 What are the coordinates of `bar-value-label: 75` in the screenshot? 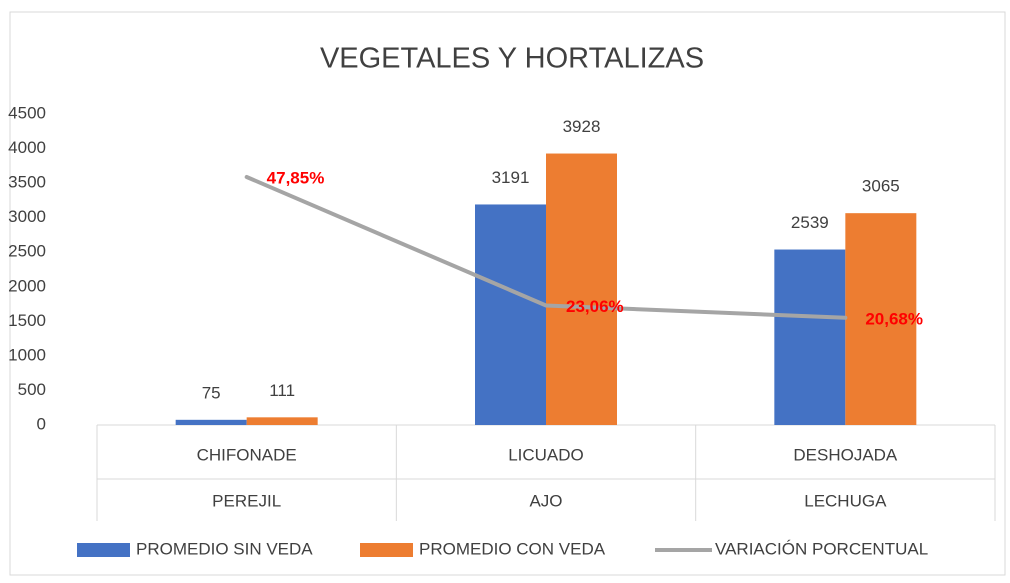 It's located at (211, 392).